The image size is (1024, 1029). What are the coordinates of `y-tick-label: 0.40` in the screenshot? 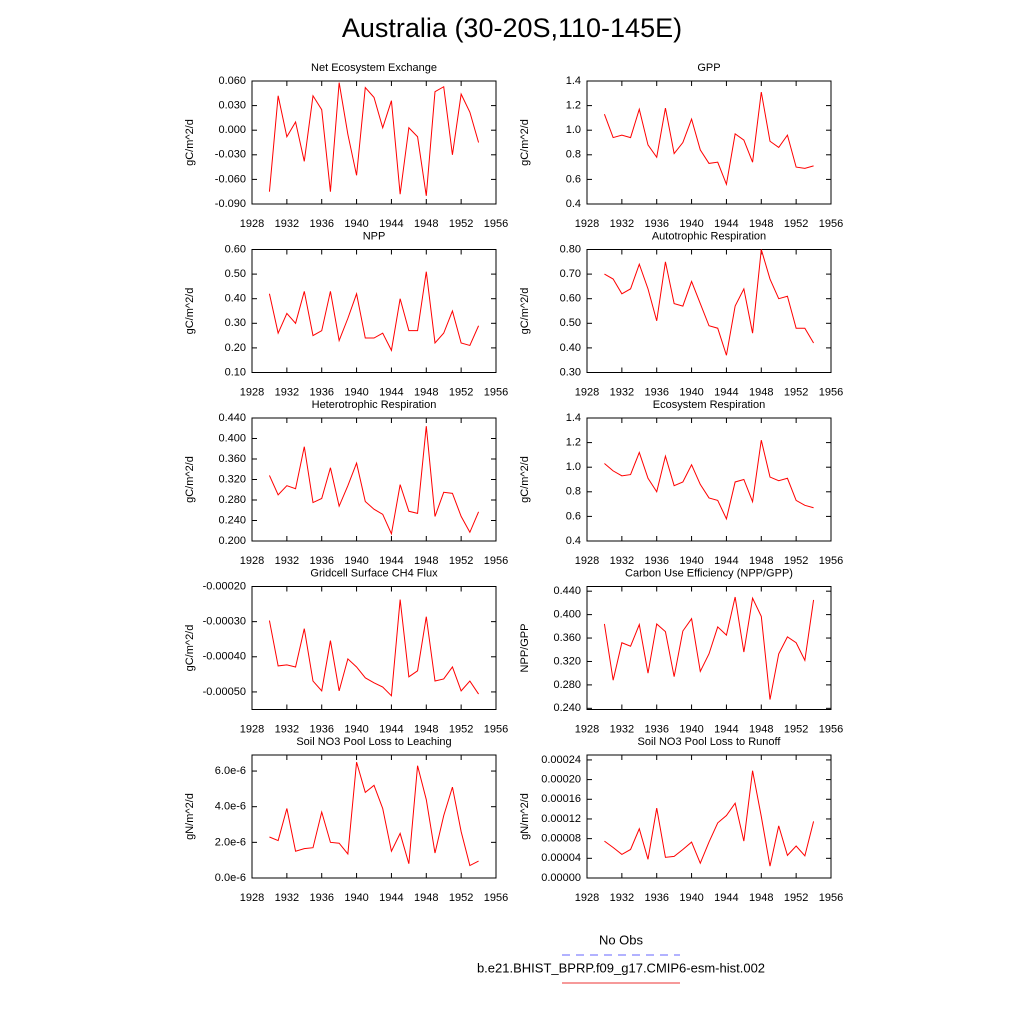 It's located at (570, 348).